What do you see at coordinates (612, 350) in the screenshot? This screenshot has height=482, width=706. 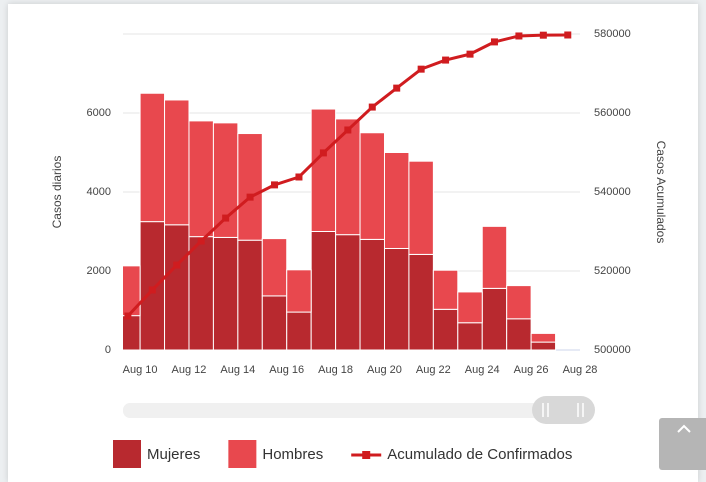 I see `y2-tick-label: 500000` at bounding box center [612, 350].